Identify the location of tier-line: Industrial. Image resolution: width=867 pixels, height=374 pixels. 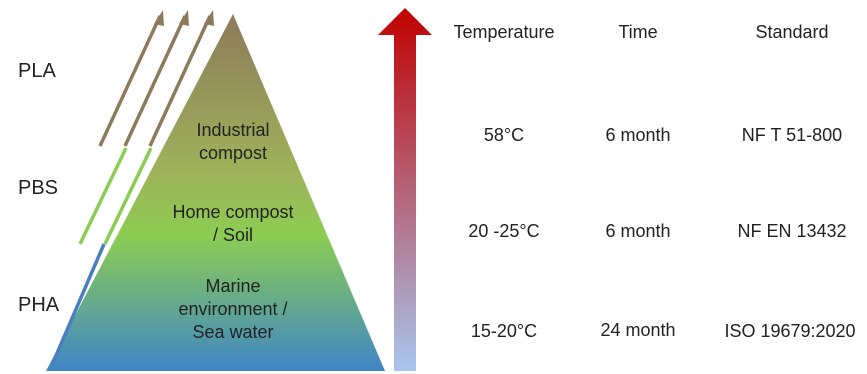
(233, 130).